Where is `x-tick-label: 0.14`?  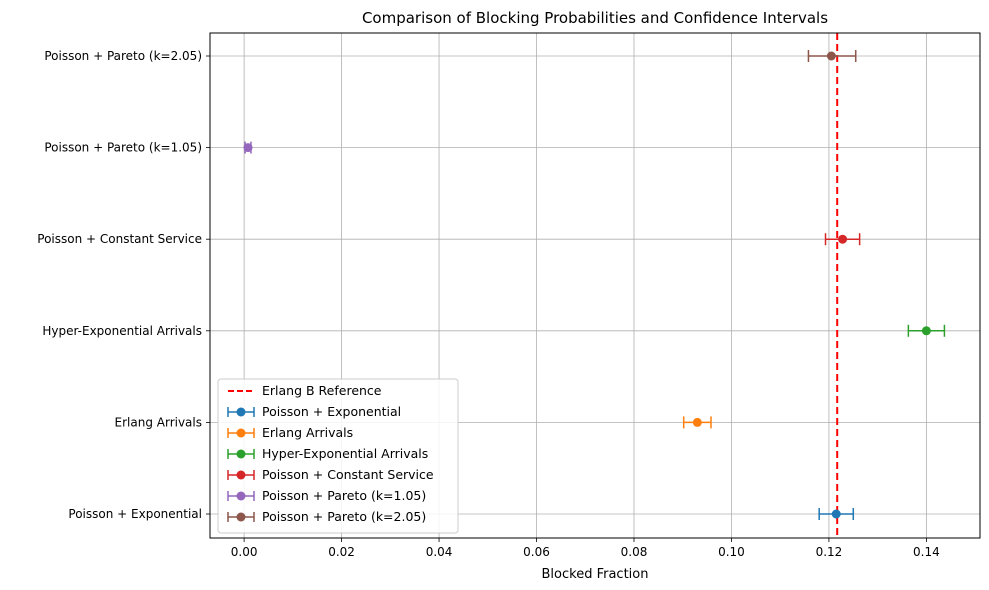
x-tick-label: 0.14 is located at coordinates (926, 552).